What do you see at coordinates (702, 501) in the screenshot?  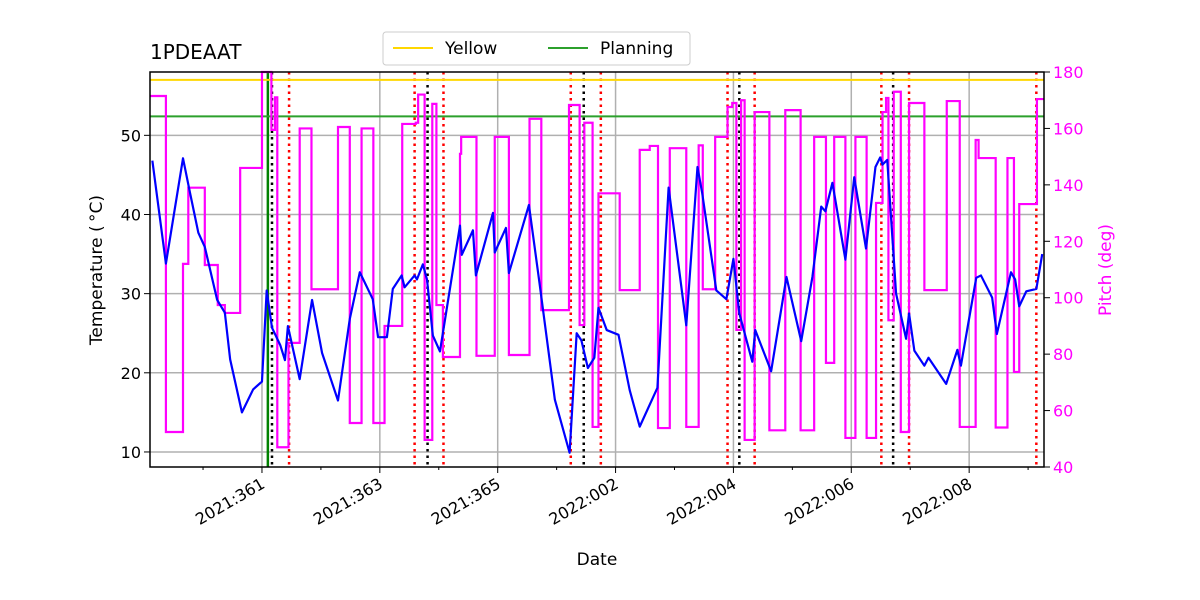 I see `x-tick-label: 2022:004` at bounding box center [702, 501].